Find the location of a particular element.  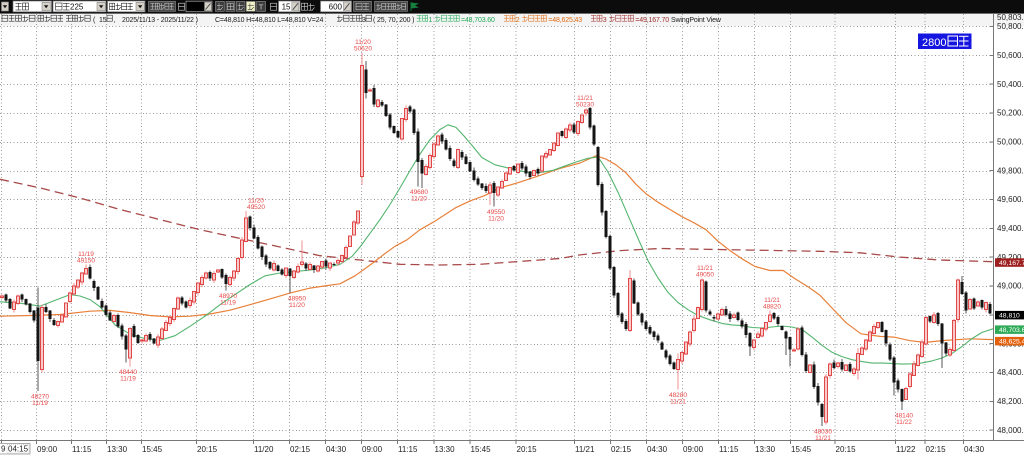

svg-text: 48,400.0 is located at coordinates (1010, 372).